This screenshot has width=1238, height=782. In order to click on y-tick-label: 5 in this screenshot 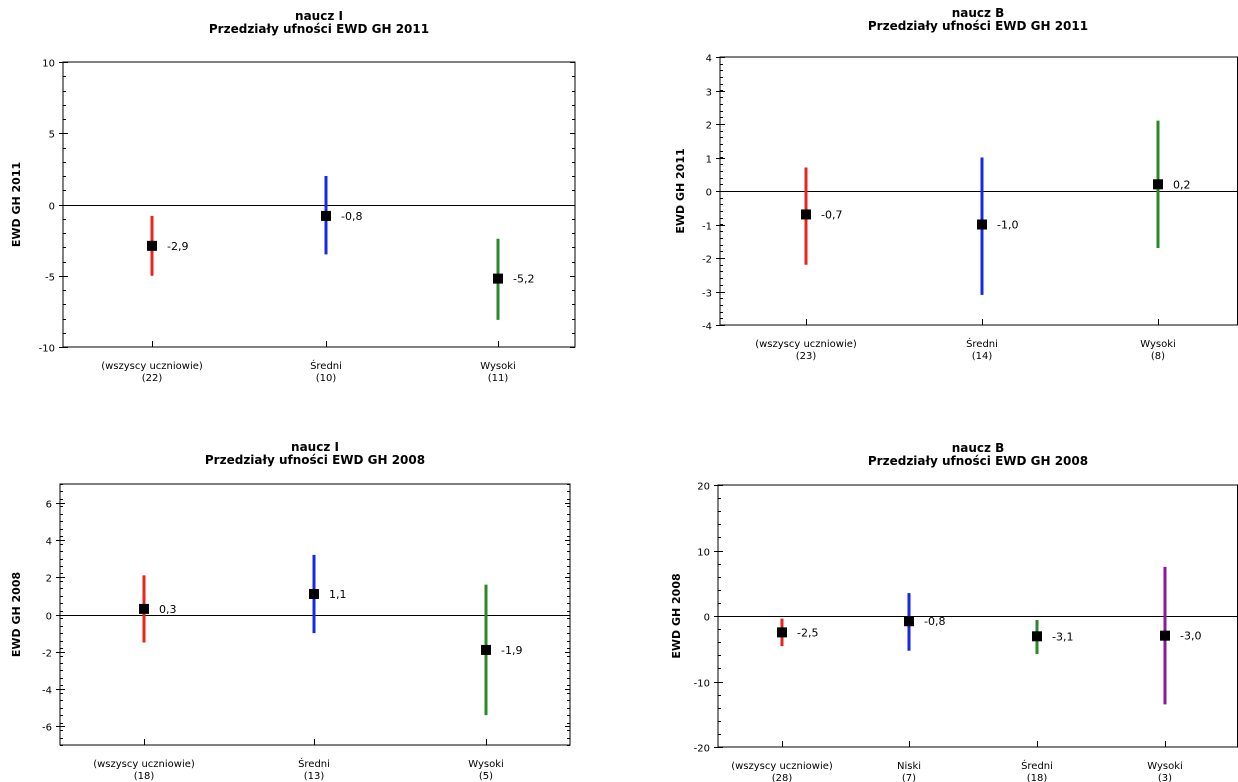, I will do `click(52, 135)`.